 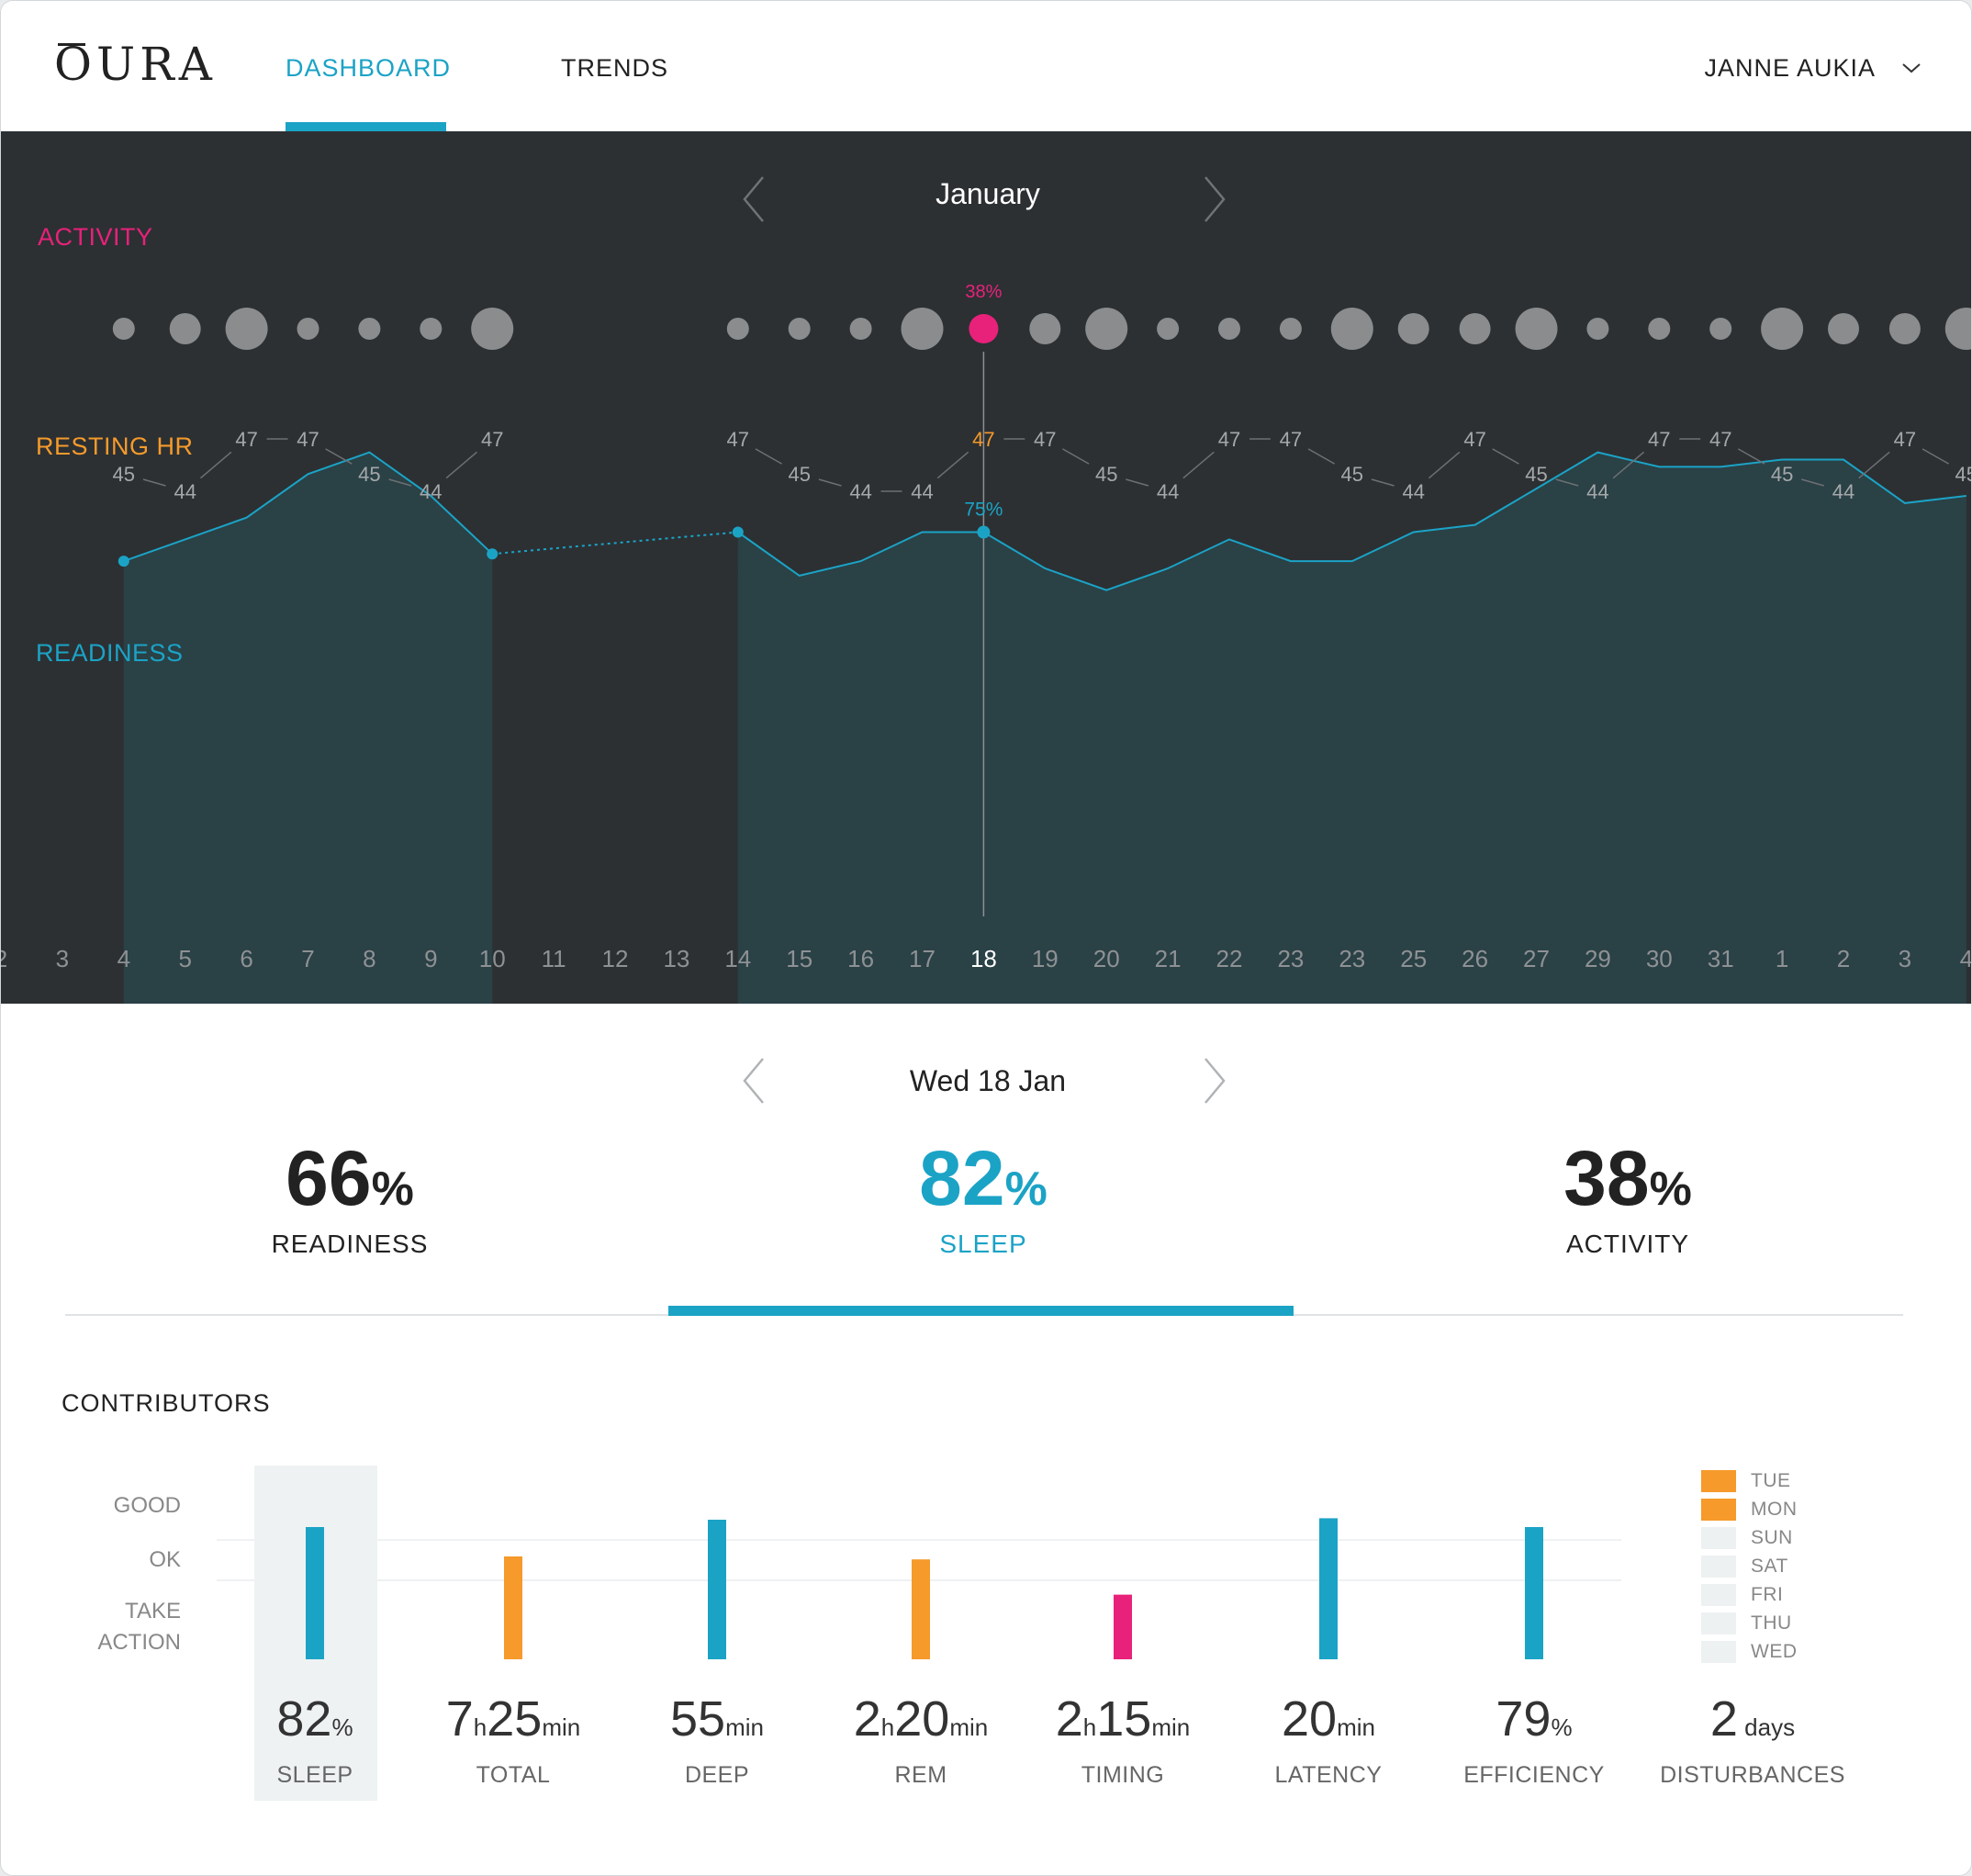 I want to click on chevron-down-icon, so click(x=1911, y=68).